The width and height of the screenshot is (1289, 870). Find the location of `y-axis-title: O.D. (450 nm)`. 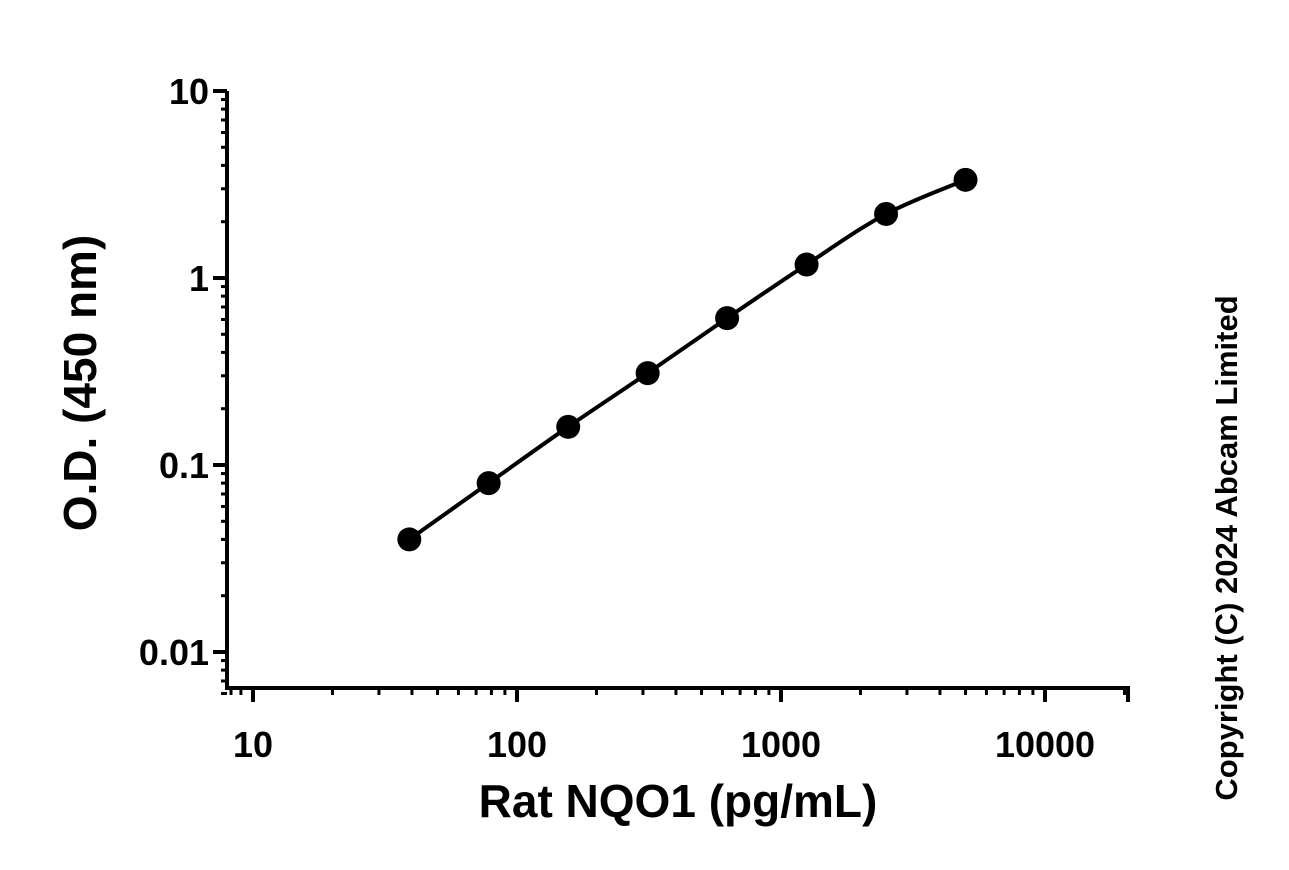

y-axis-title: O.D. (450 nm) is located at coordinates (80, 383).